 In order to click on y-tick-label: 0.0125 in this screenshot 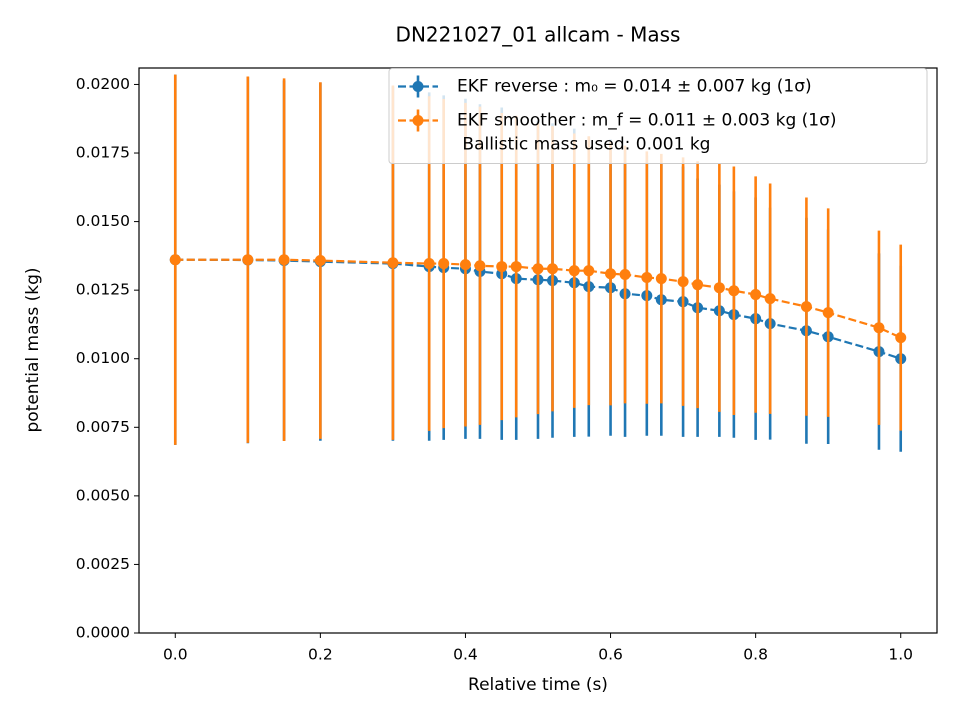, I will do `click(103, 290)`.